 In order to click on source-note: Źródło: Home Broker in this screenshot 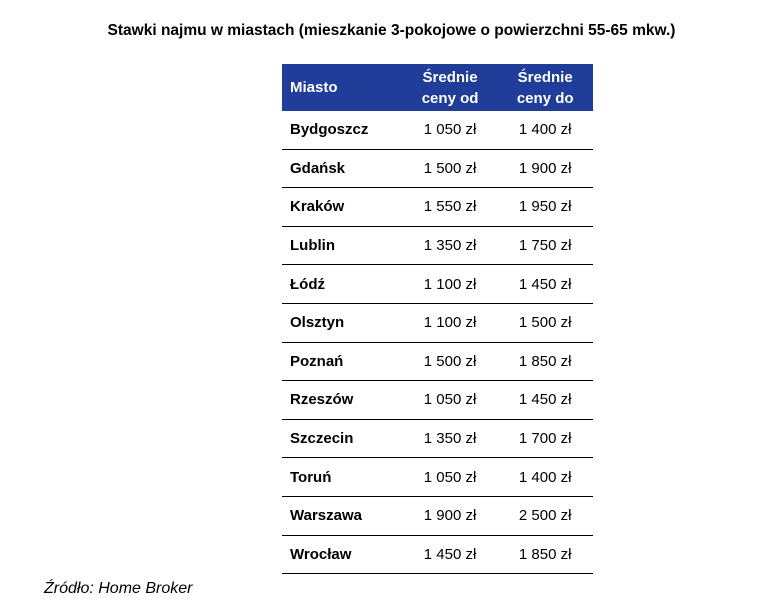, I will do `click(118, 588)`.